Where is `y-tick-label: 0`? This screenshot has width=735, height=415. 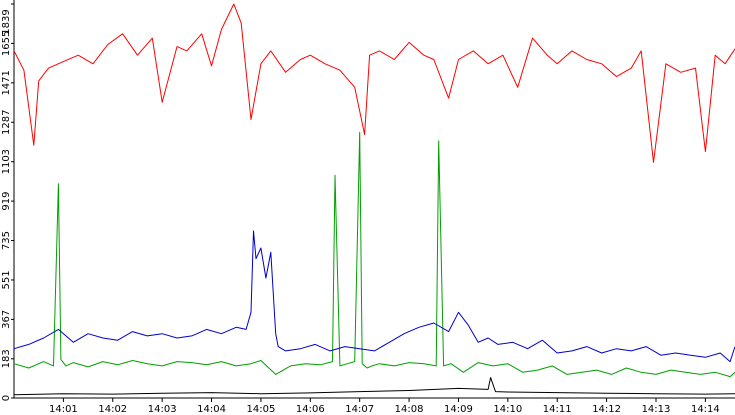
y-tick-label: 0 is located at coordinates (6, 398).